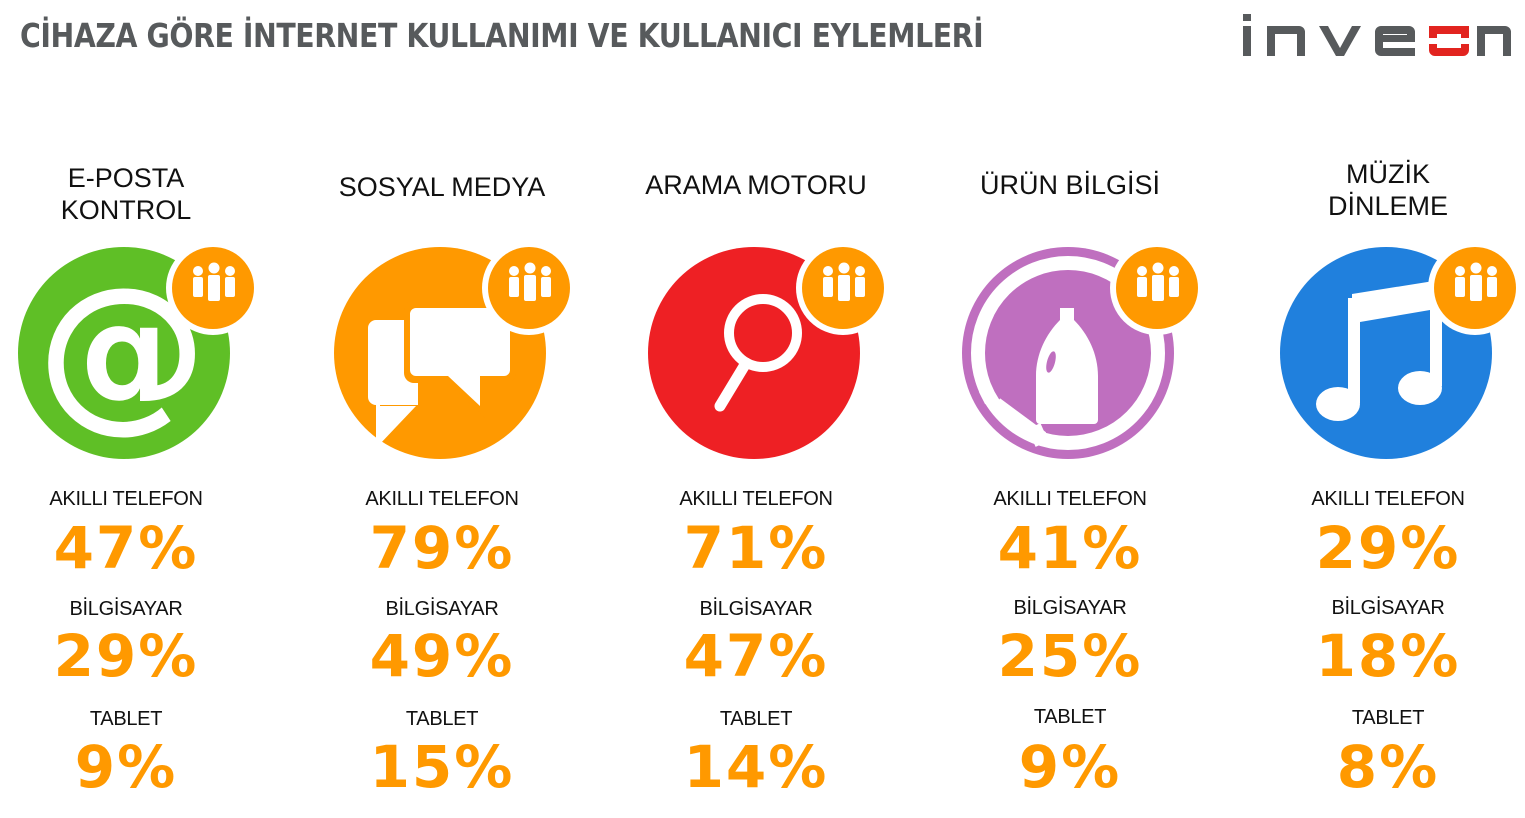 The height and width of the screenshot is (818, 1525). What do you see at coordinates (442, 548) in the screenshot?
I see `stat-value-smartphone: 79%` at bounding box center [442, 548].